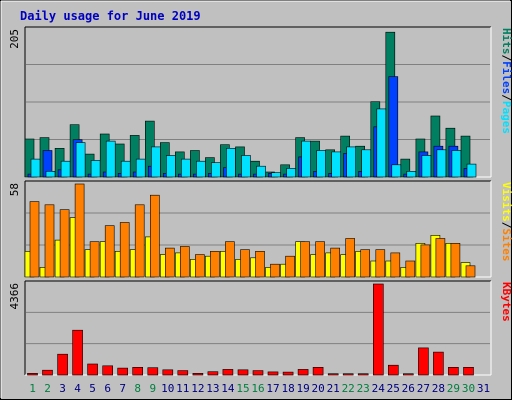 The image size is (512, 400). What do you see at coordinates (182, 388) in the screenshot?
I see `x-tick-label-day-11: 11` at bounding box center [182, 388].